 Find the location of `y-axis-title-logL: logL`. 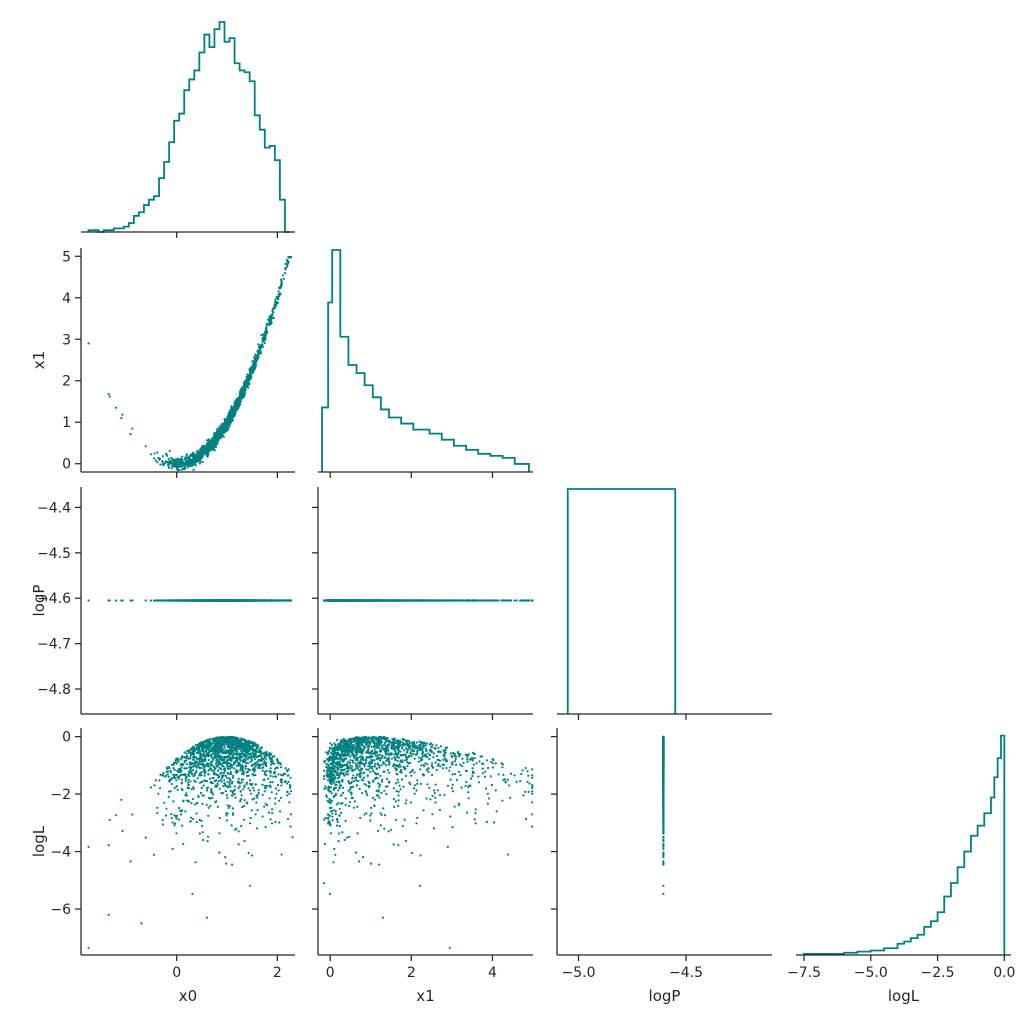

y-axis-title-logL: logL is located at coordinates (39, 841).